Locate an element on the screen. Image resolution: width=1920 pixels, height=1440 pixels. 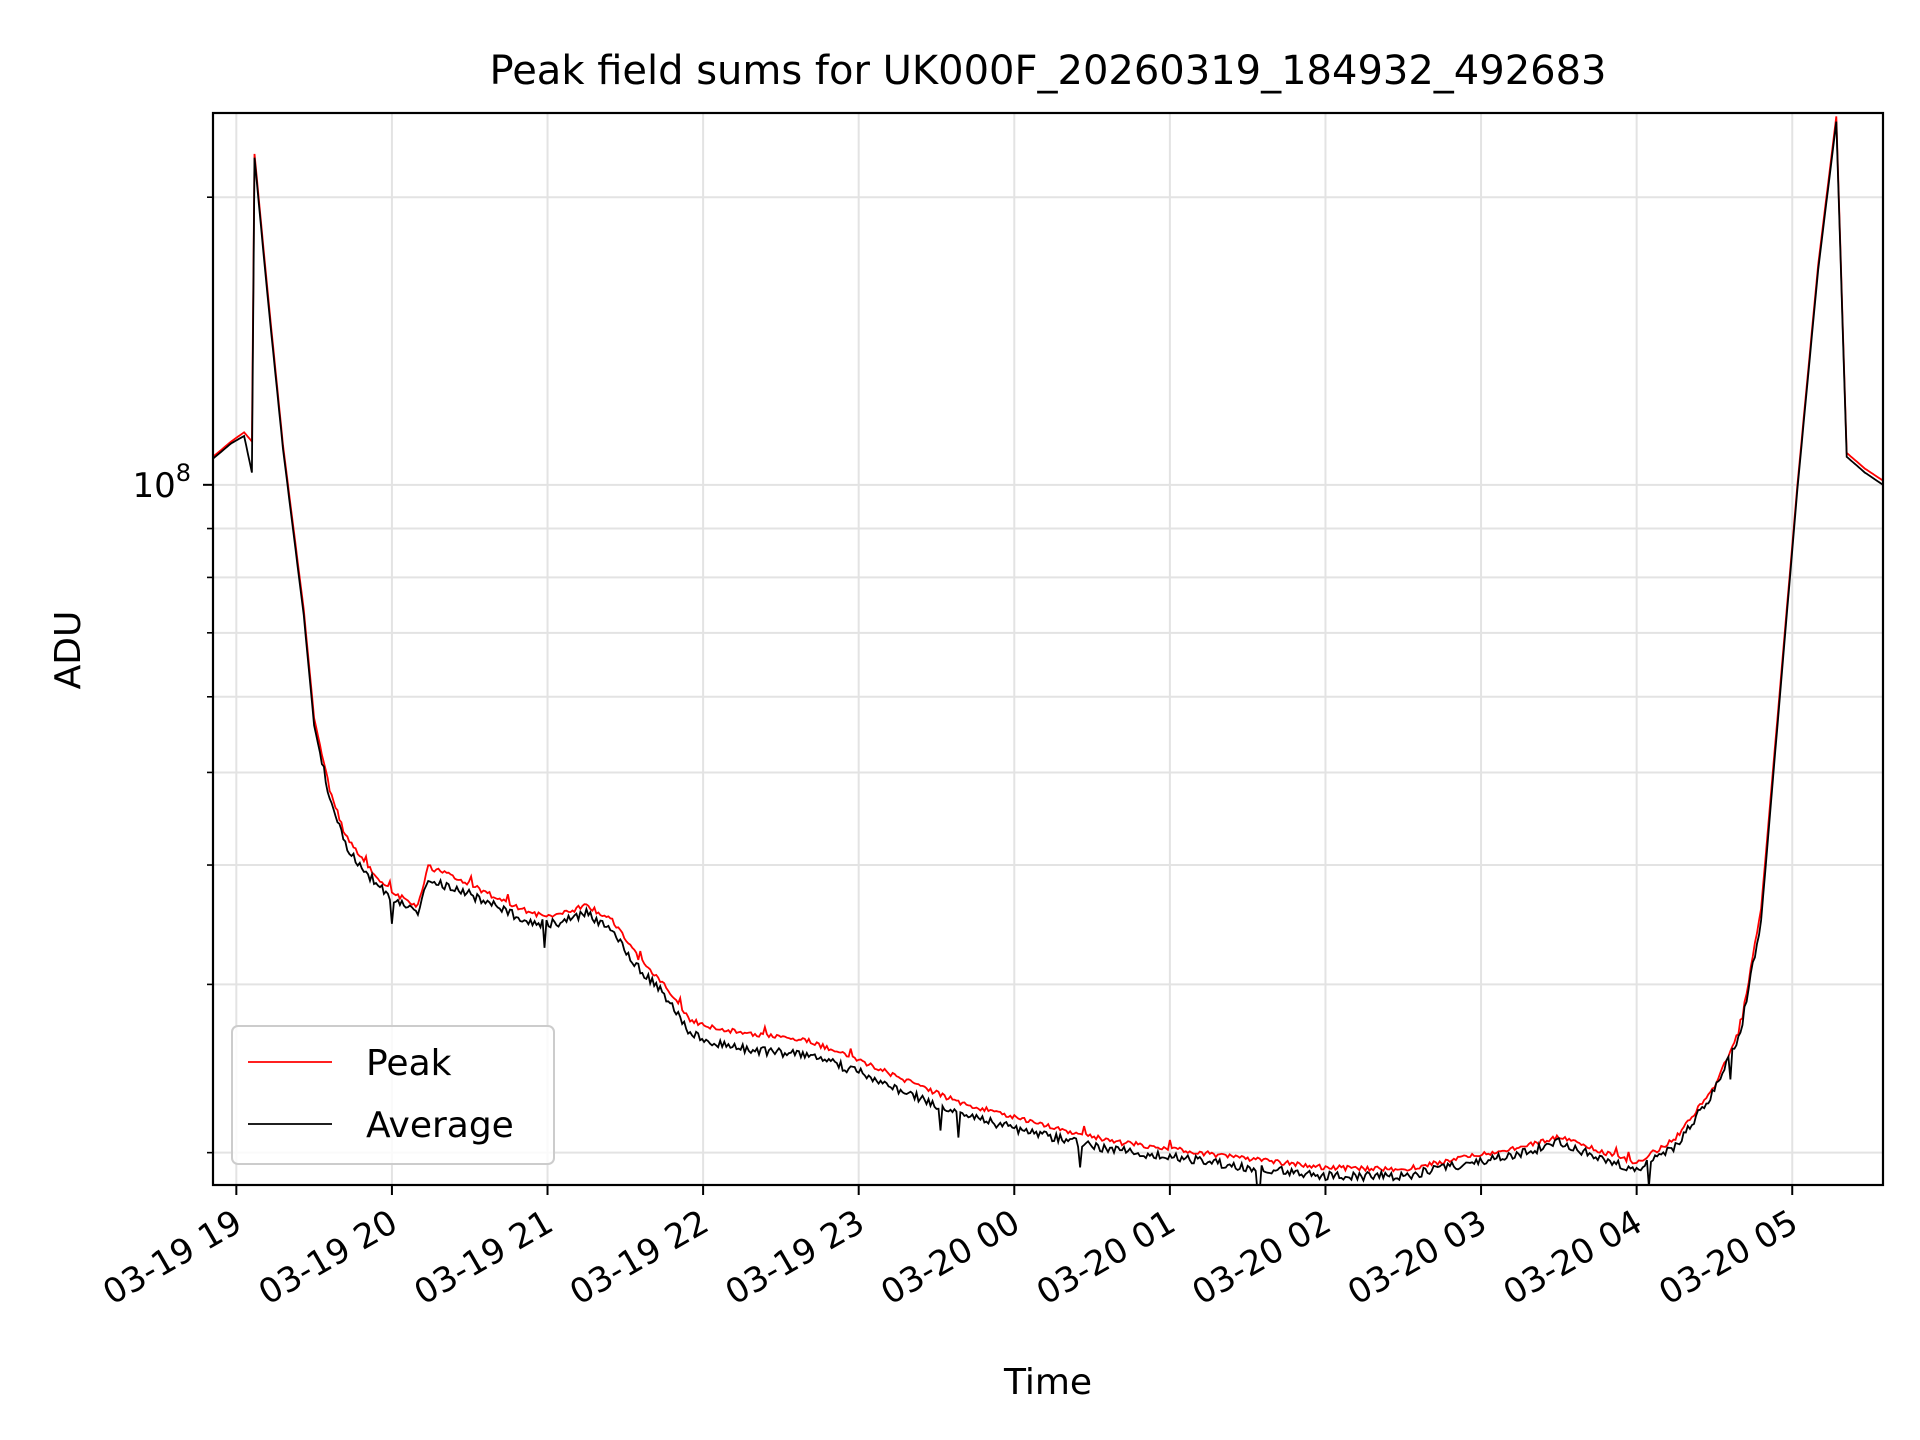
y-axis: 108 is located at coordinates (172, 675).